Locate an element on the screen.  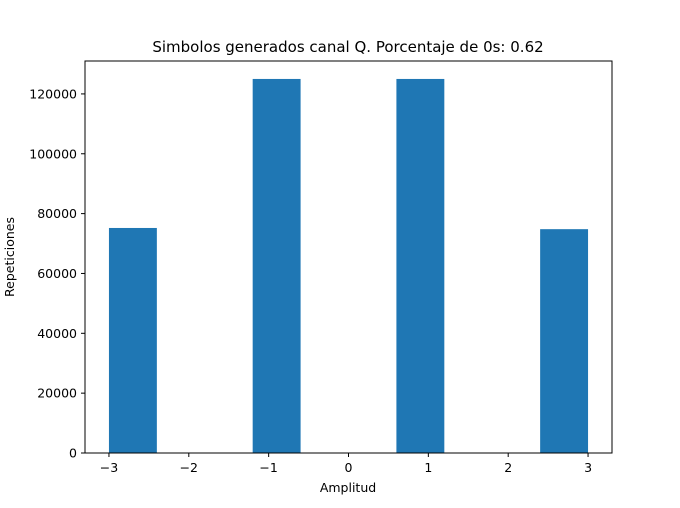
y-tick-label: 80000 is located at coordinates (57, 213).